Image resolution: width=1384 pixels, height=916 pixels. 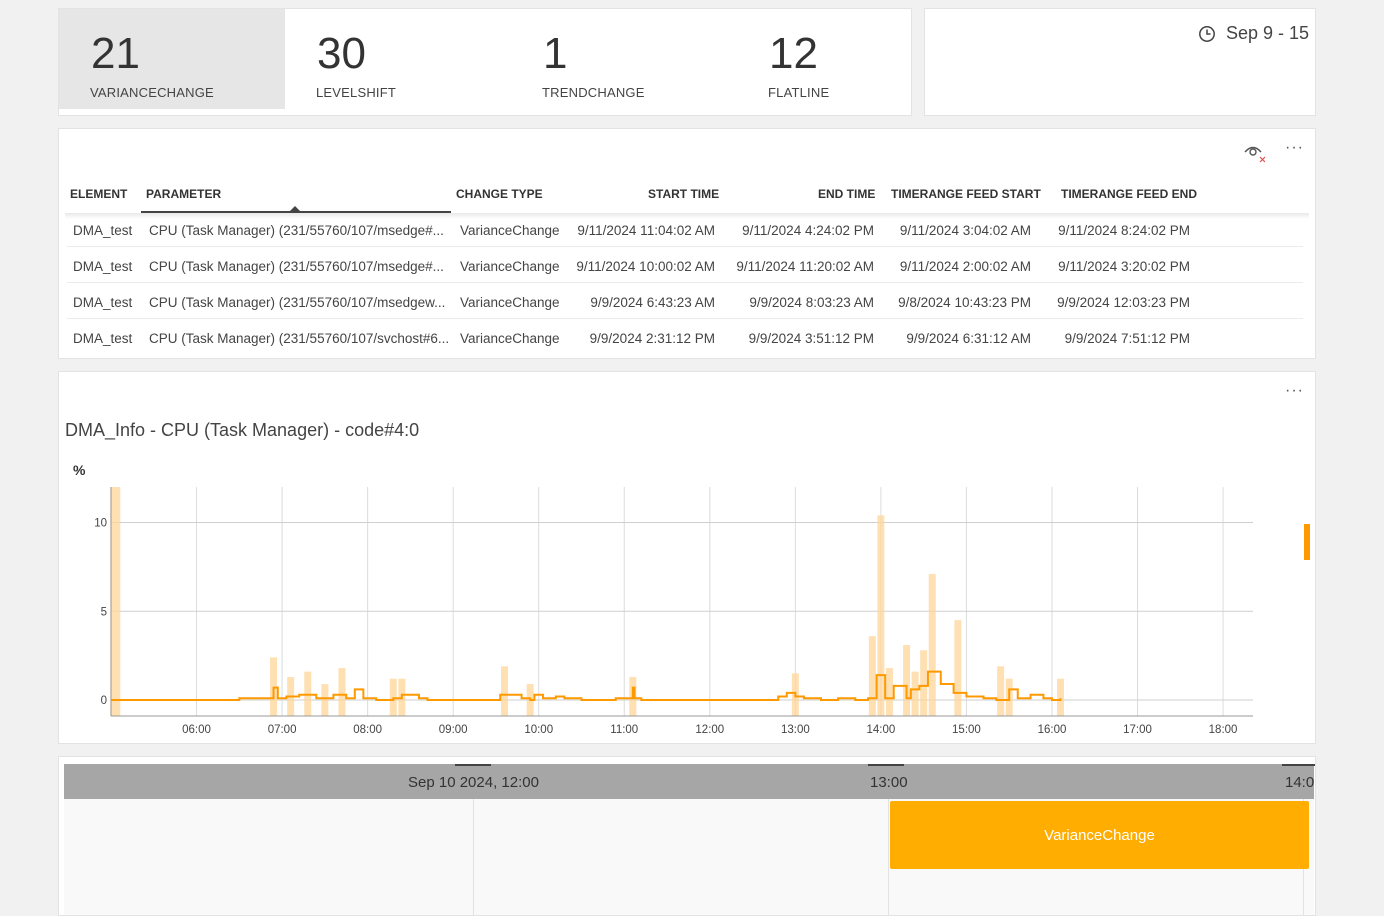 I want to click on right-range-indicator, so click(x=1307, y=542).